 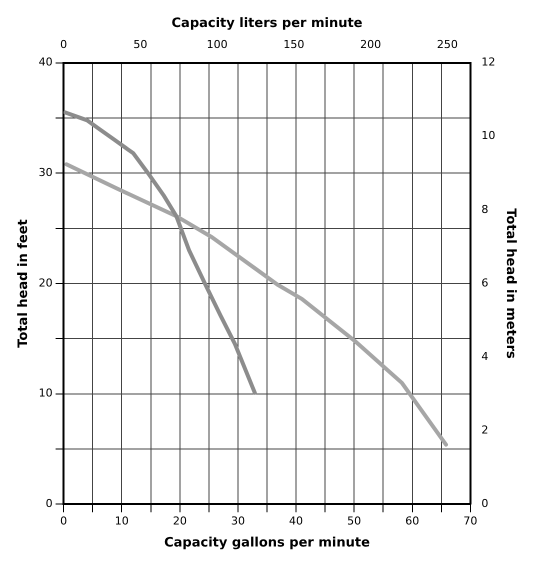 What do you see at coordinates (179, 521) in the screenshot?
I see `x-tick-label: 20` at bounding box center [179, 521].